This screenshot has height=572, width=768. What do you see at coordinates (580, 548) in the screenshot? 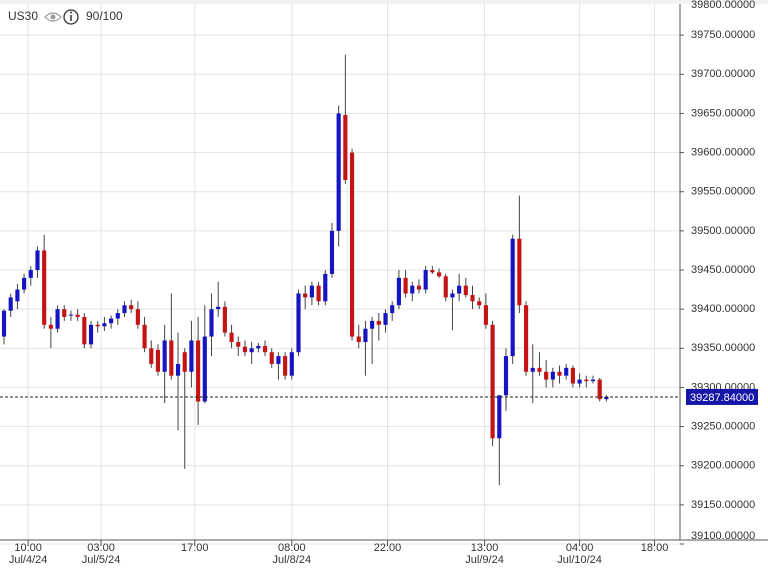
I see `x-tick-label: 04:00` at bounding box center [580, 548].